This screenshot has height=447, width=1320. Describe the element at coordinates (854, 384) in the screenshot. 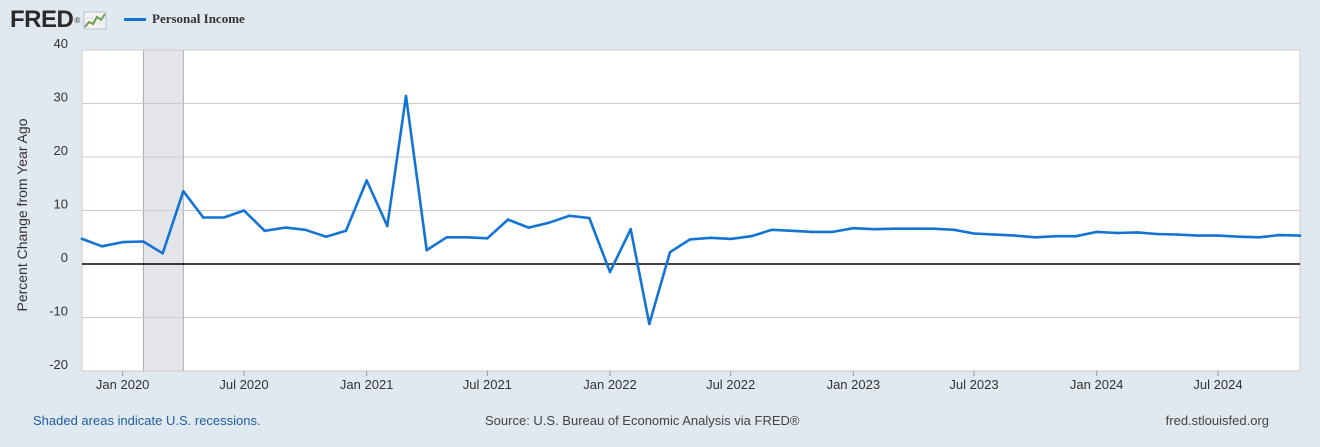

I see `x-tick-label: Jan 2023` at that location.